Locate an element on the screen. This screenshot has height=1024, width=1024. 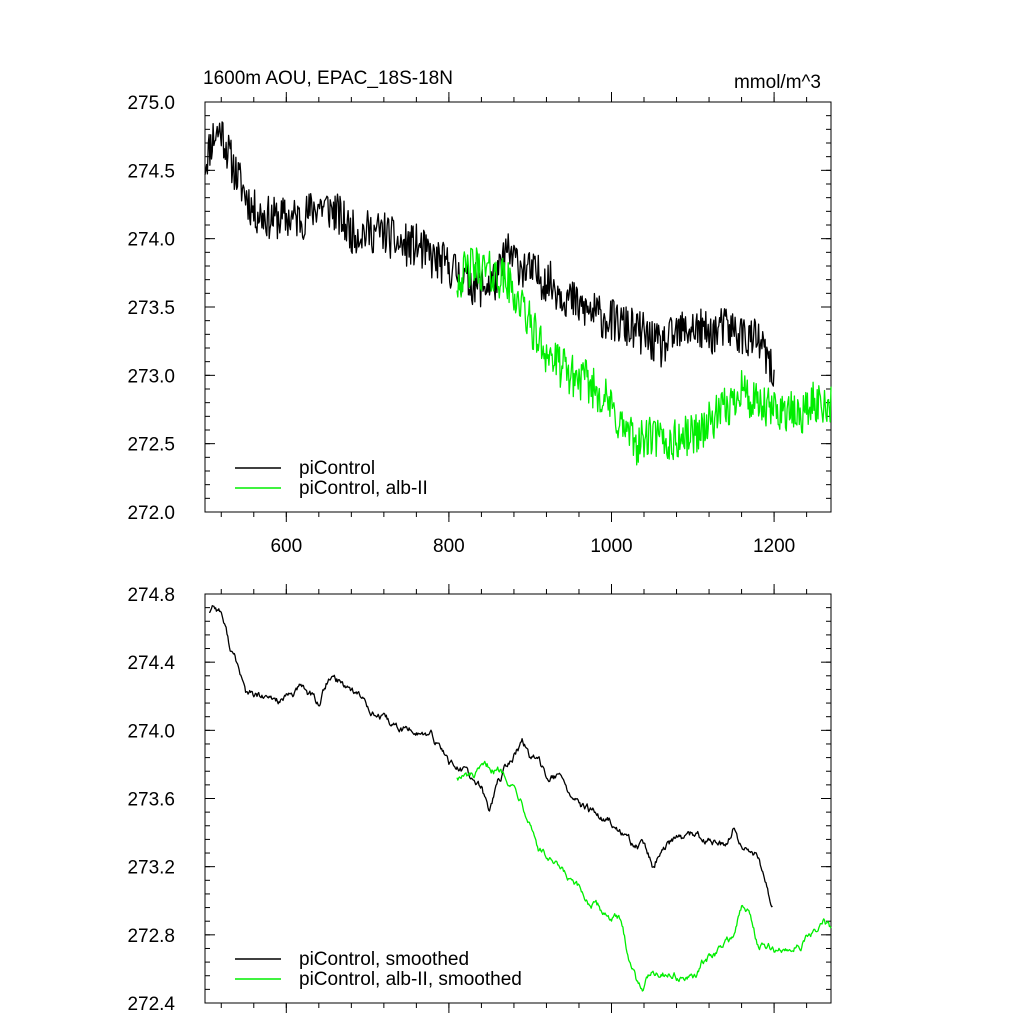
y-tick-label: 274.8 is located at coordinates (151, 595).